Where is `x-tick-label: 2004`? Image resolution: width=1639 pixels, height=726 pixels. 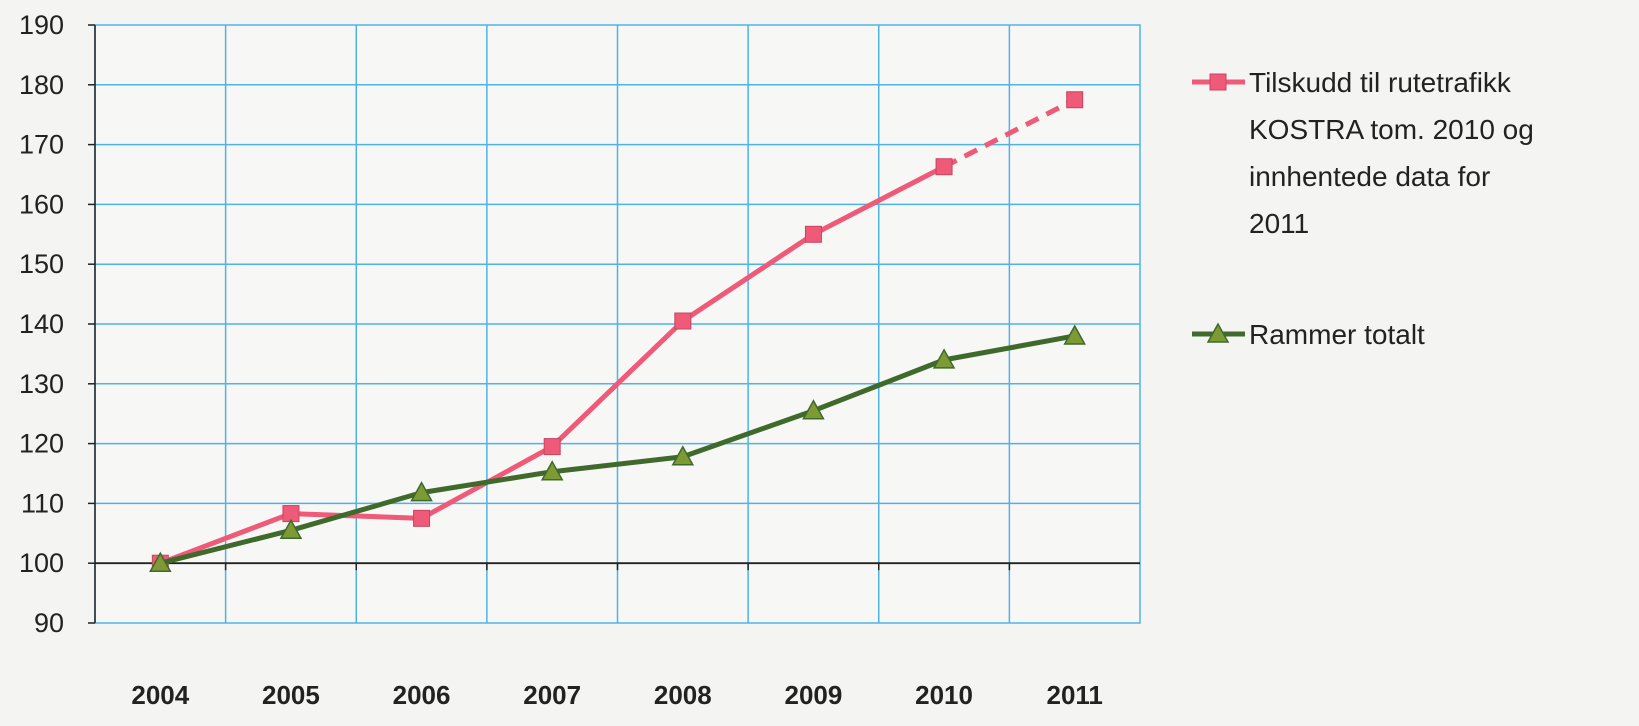
x-tick-label: 2004 is located at coordinates (160, 695).